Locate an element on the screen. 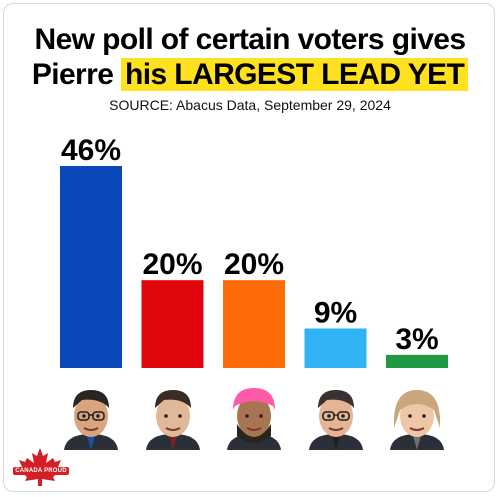 The width and height of the screenshot is (500, 497). source-caption: SOURCE: Abacus Data, September 29, 2024 is located at coordinates (250, 105).